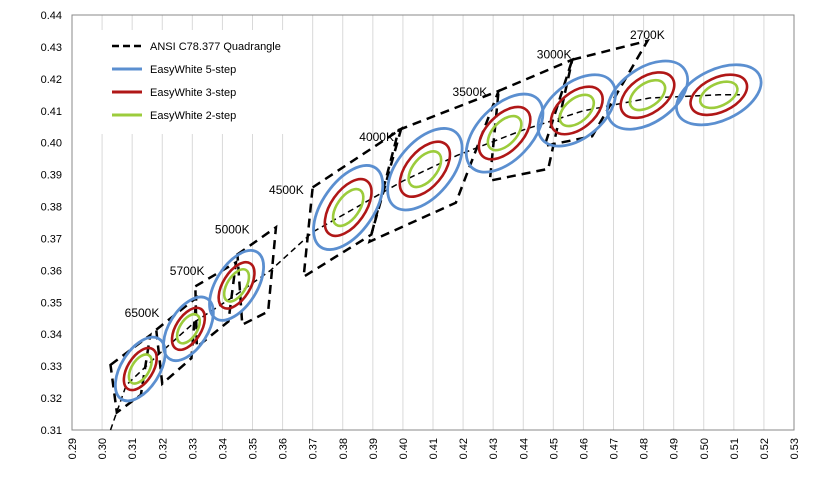 The image size is (824, 501). Describe the element at coordinates (344, 448) in the screenshot. I see `x-tick-label: 0.38` at that location.